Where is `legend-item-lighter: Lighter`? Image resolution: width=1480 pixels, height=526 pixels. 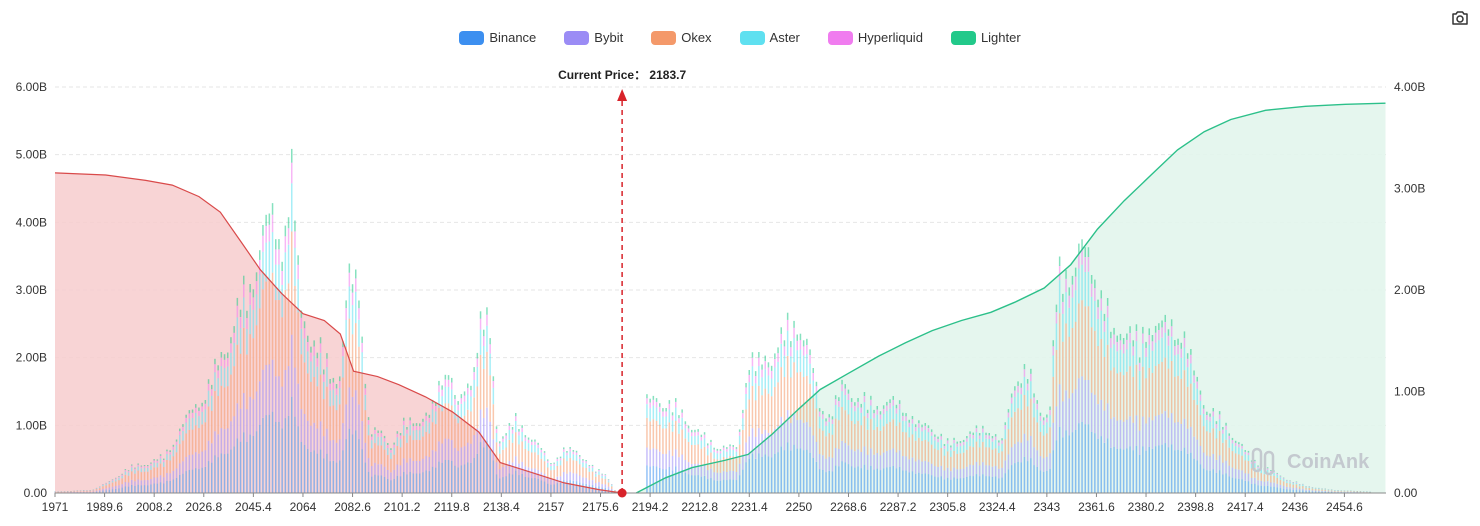
legend-item-lighter: Lighter is located at coordinates (985, 37).